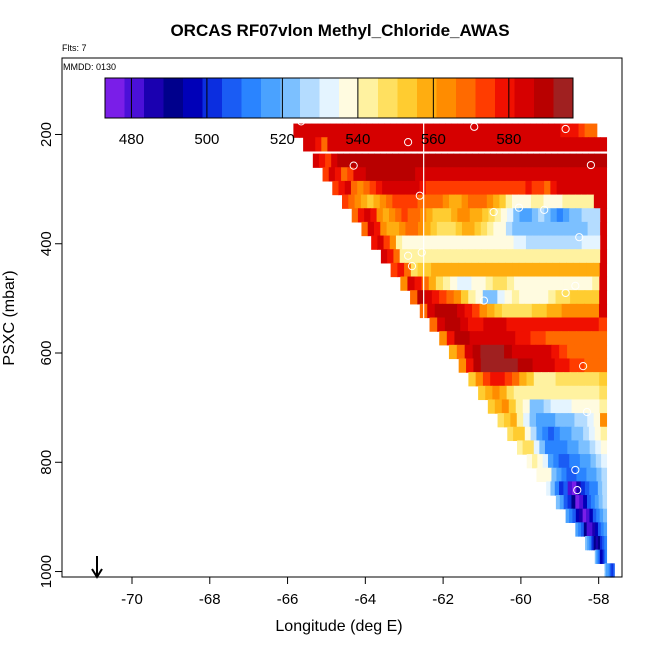 This screenshot has height=650, width=650. What do you see at coordinates (89, 67) in the screenshot?
I see `date-label: MMDD: 0130` at bounding box center [89, 67].